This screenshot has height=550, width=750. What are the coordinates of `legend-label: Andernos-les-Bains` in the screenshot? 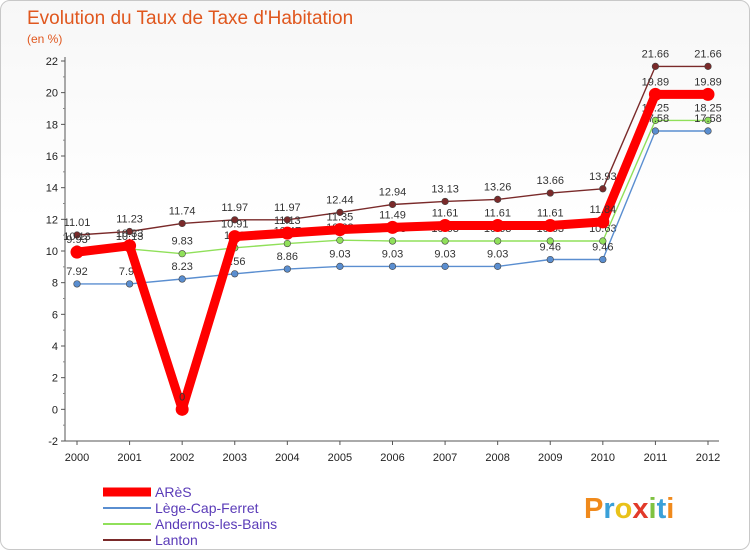 It's located at (216, 524).